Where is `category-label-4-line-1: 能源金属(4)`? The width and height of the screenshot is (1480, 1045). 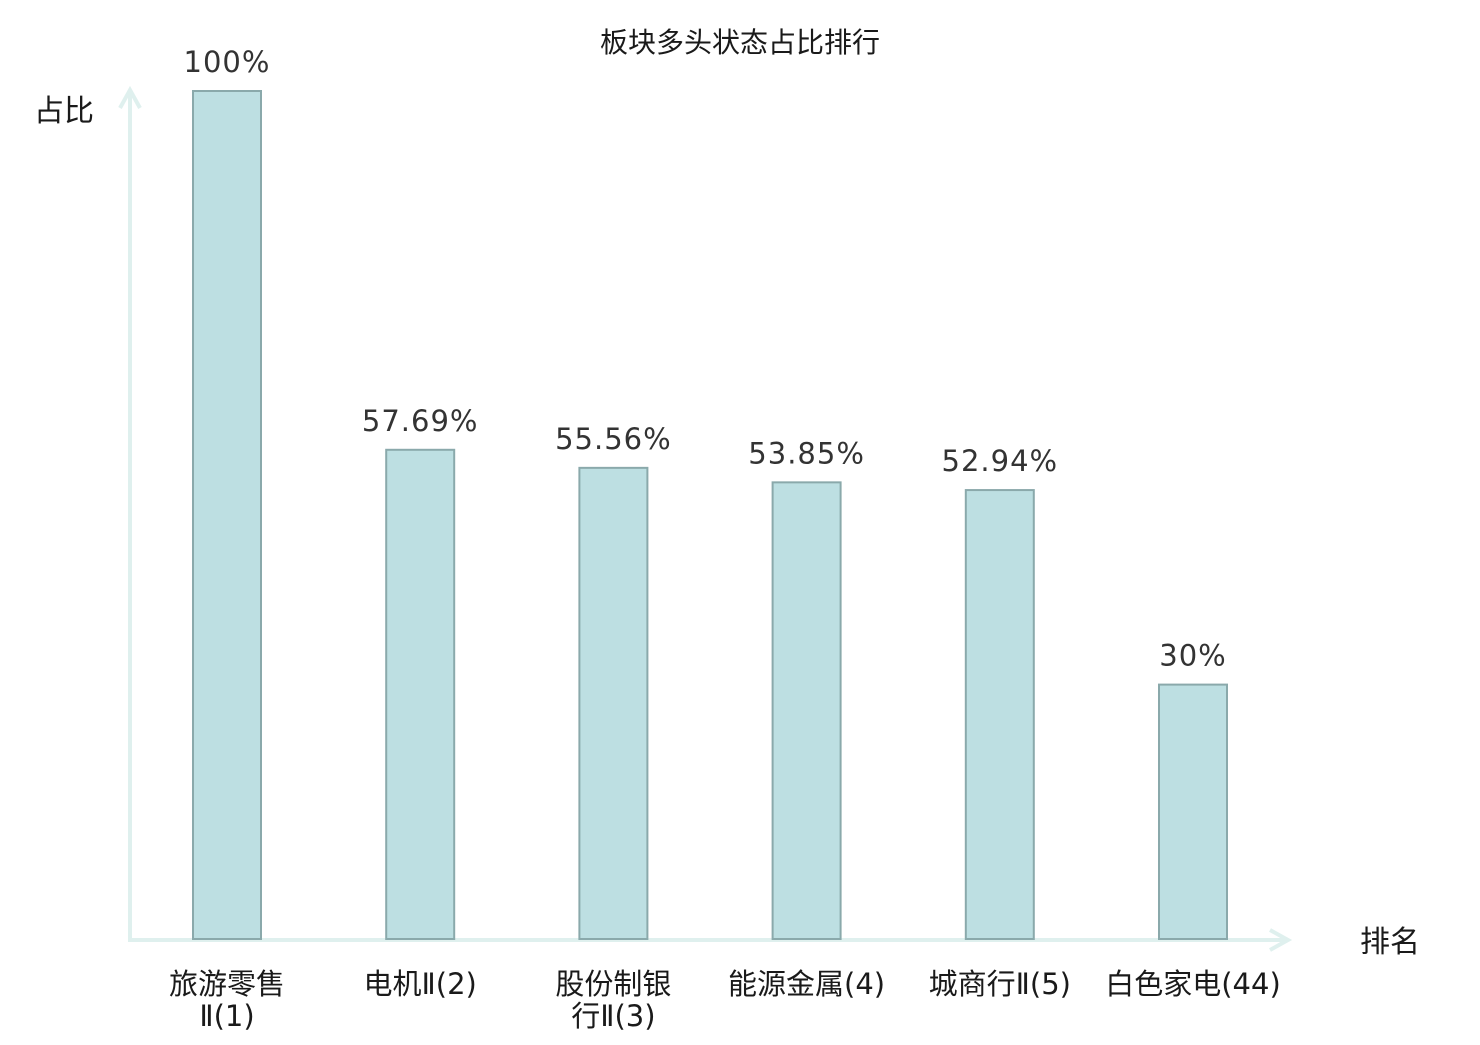 category-label-4-line-1: 能源金属(4) is located at coordinates (806, 984).